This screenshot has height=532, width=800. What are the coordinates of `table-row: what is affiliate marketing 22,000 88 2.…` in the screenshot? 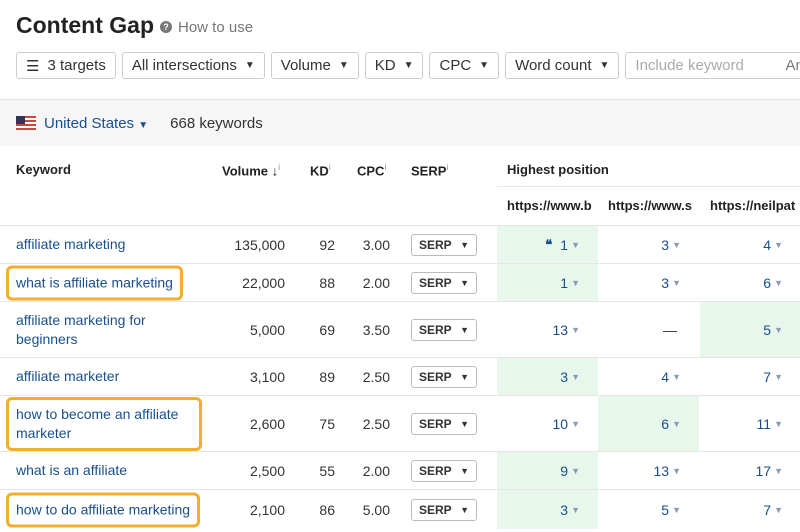 It's located at (400, 282).